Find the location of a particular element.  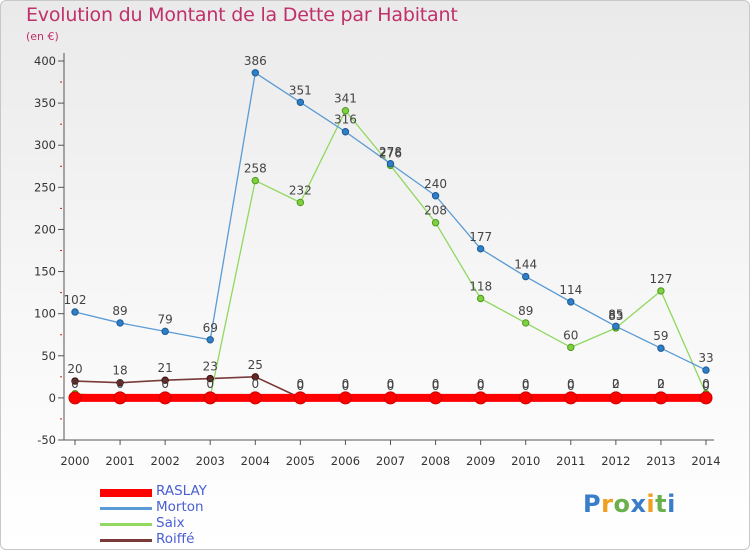

y-tick-label: 400 is located at coordinates (45, 61).